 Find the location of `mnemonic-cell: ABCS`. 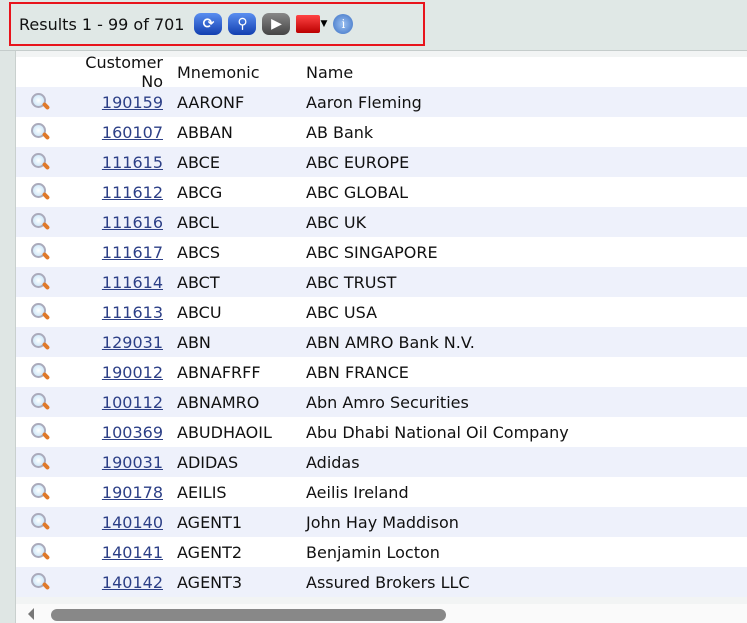

mnemonic-cell: ABCS is located at coordinates (198, 252).